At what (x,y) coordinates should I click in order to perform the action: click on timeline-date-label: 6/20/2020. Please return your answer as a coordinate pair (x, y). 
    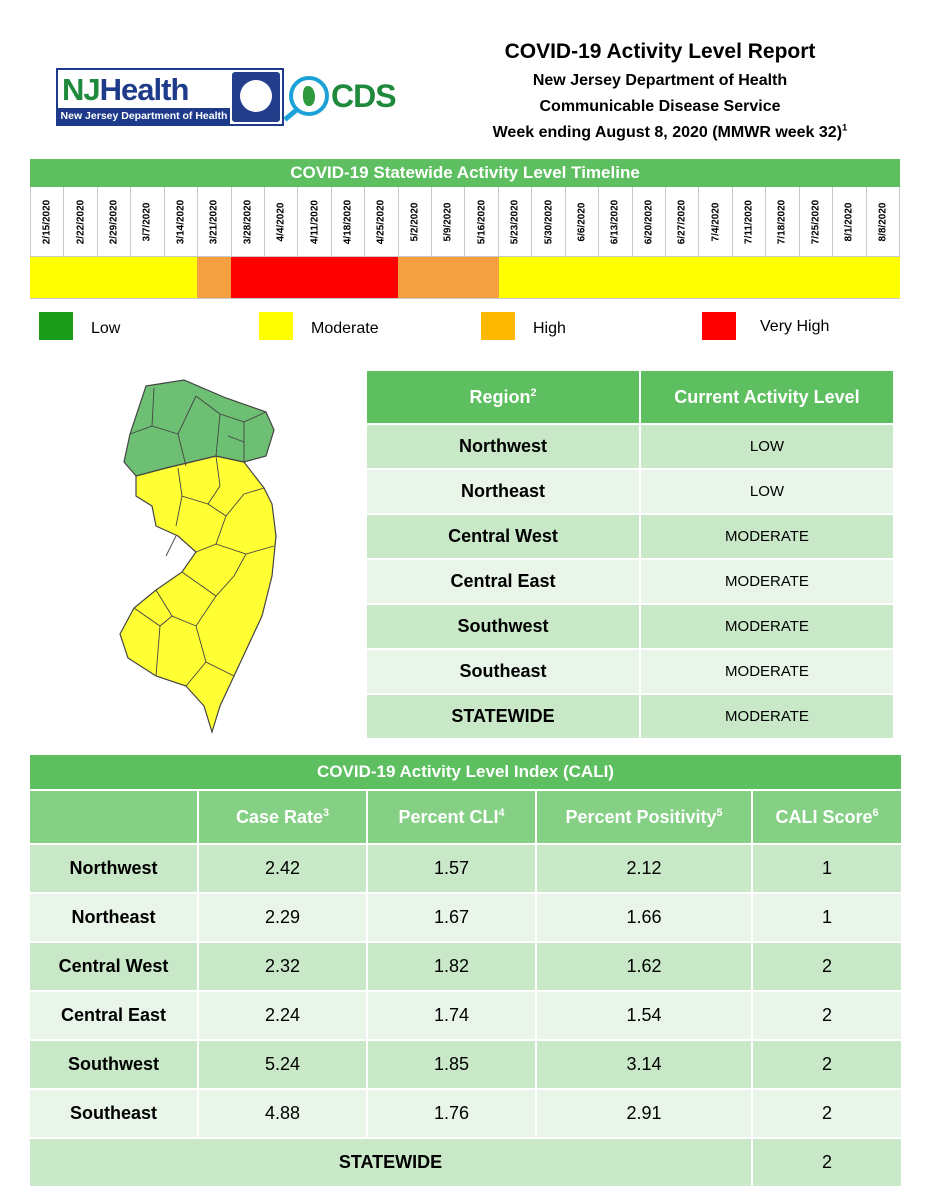
    Looking at the image, I should click on (649, 221).